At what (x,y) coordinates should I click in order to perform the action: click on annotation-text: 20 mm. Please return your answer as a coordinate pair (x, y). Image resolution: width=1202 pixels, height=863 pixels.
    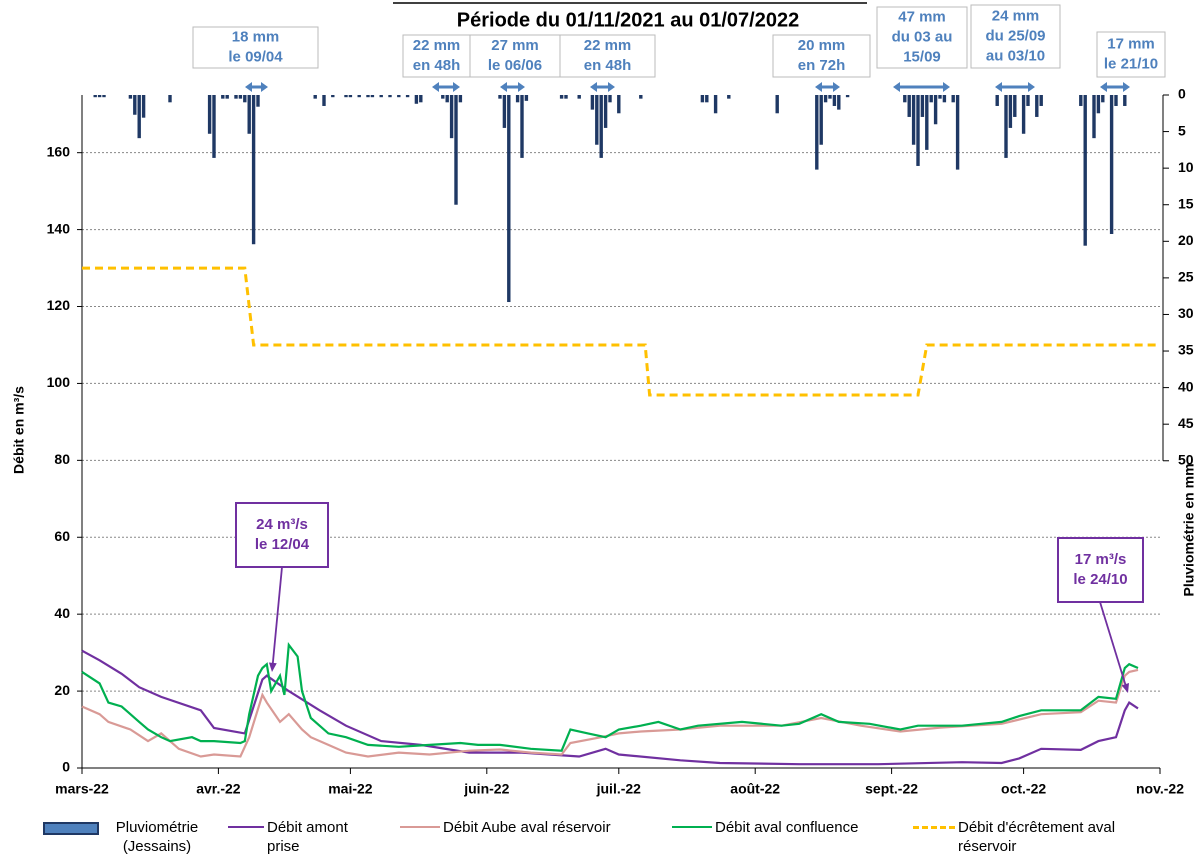
    Looking at the image, I should click on (822, 45).